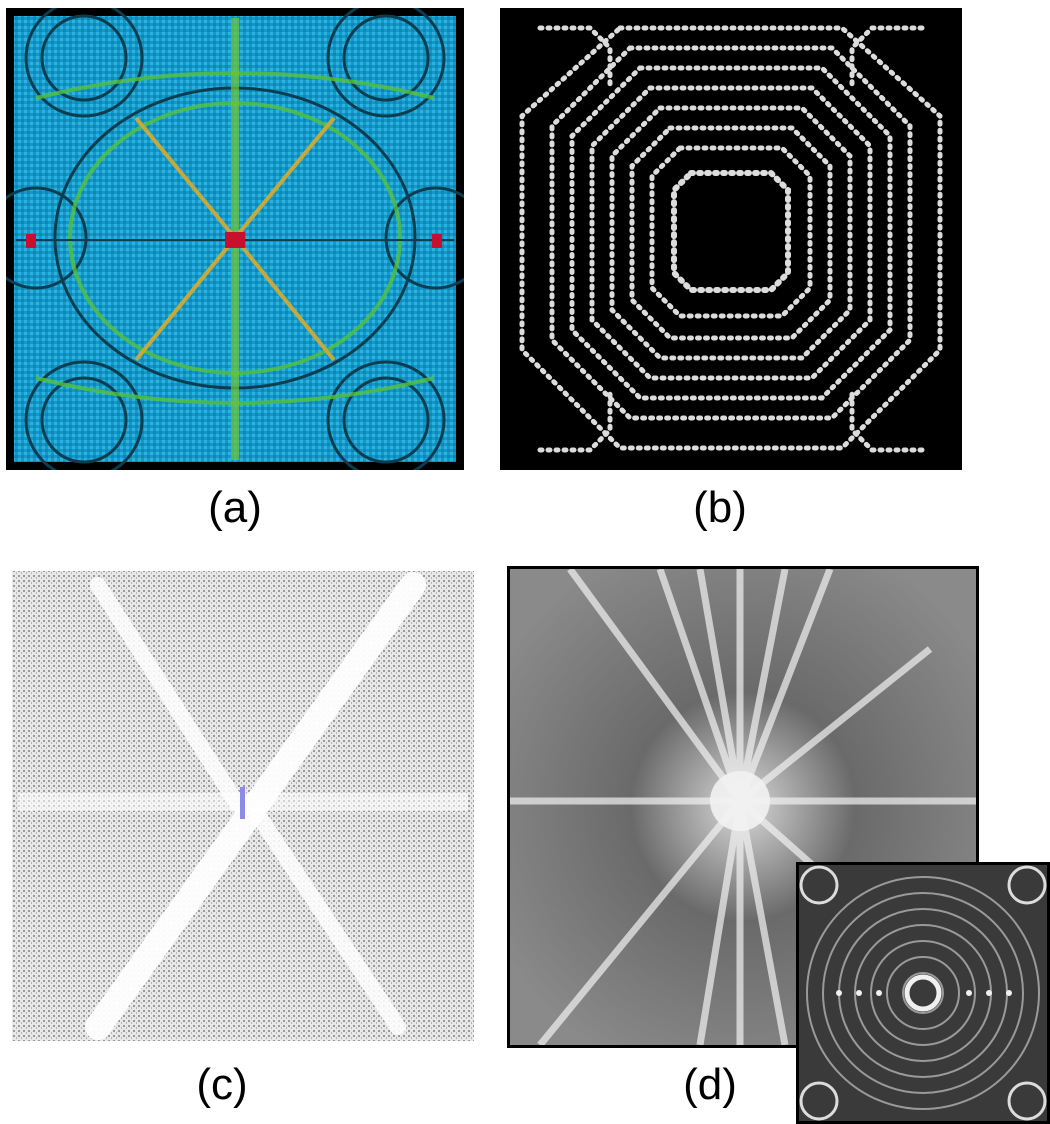 The width and height of the screenshot is (1050, 1124). Describe the element at coordinates (710, 1084) in the screenshot. I see `caption-d: (d)` at that location.